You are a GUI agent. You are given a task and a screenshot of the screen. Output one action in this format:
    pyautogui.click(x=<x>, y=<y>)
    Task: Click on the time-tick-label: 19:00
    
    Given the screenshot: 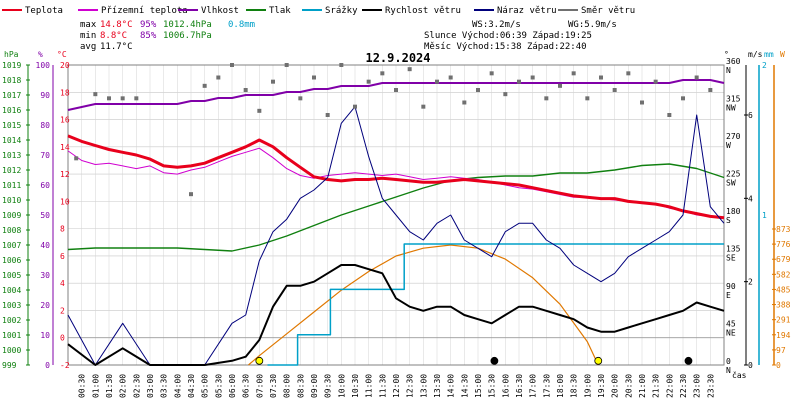 What is the action you would take?
    pyautogui.click(x=587, y=386)
    